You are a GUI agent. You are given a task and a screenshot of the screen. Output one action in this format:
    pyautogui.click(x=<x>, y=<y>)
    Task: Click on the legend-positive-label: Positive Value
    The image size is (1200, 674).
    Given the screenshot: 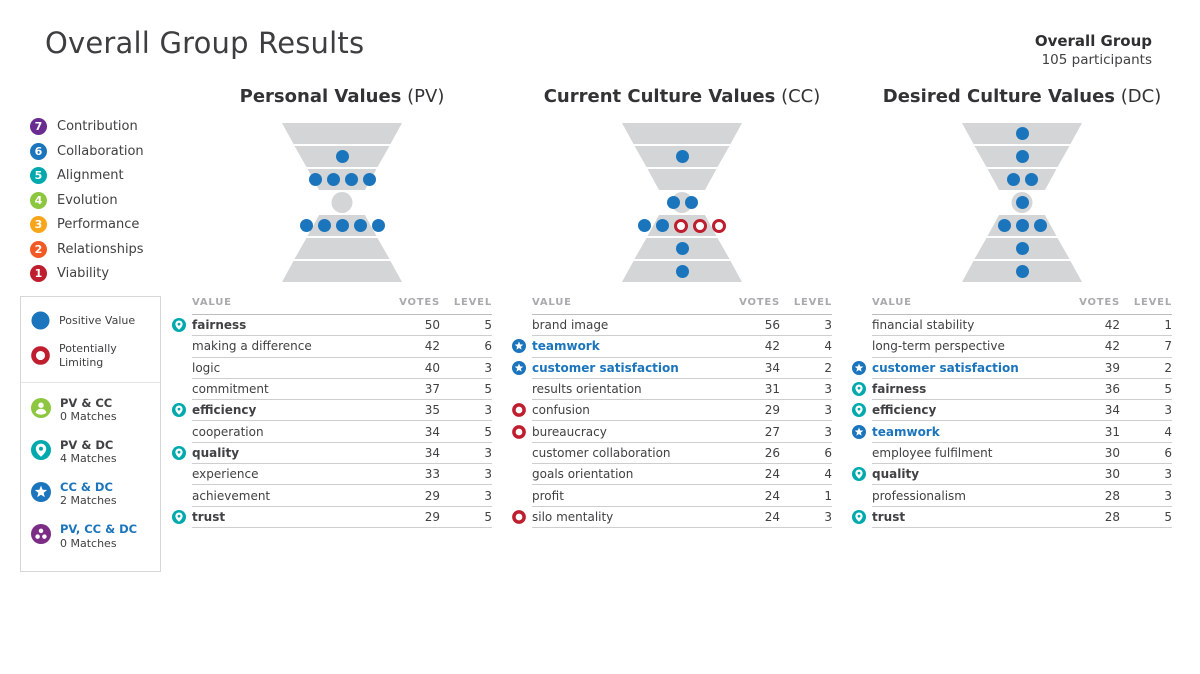 What is the action you would take?
    pyautogui.click(x=97, y=320)
    